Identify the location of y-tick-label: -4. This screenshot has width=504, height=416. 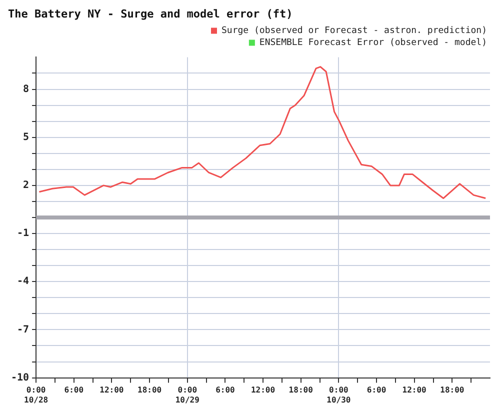
(23, 282).